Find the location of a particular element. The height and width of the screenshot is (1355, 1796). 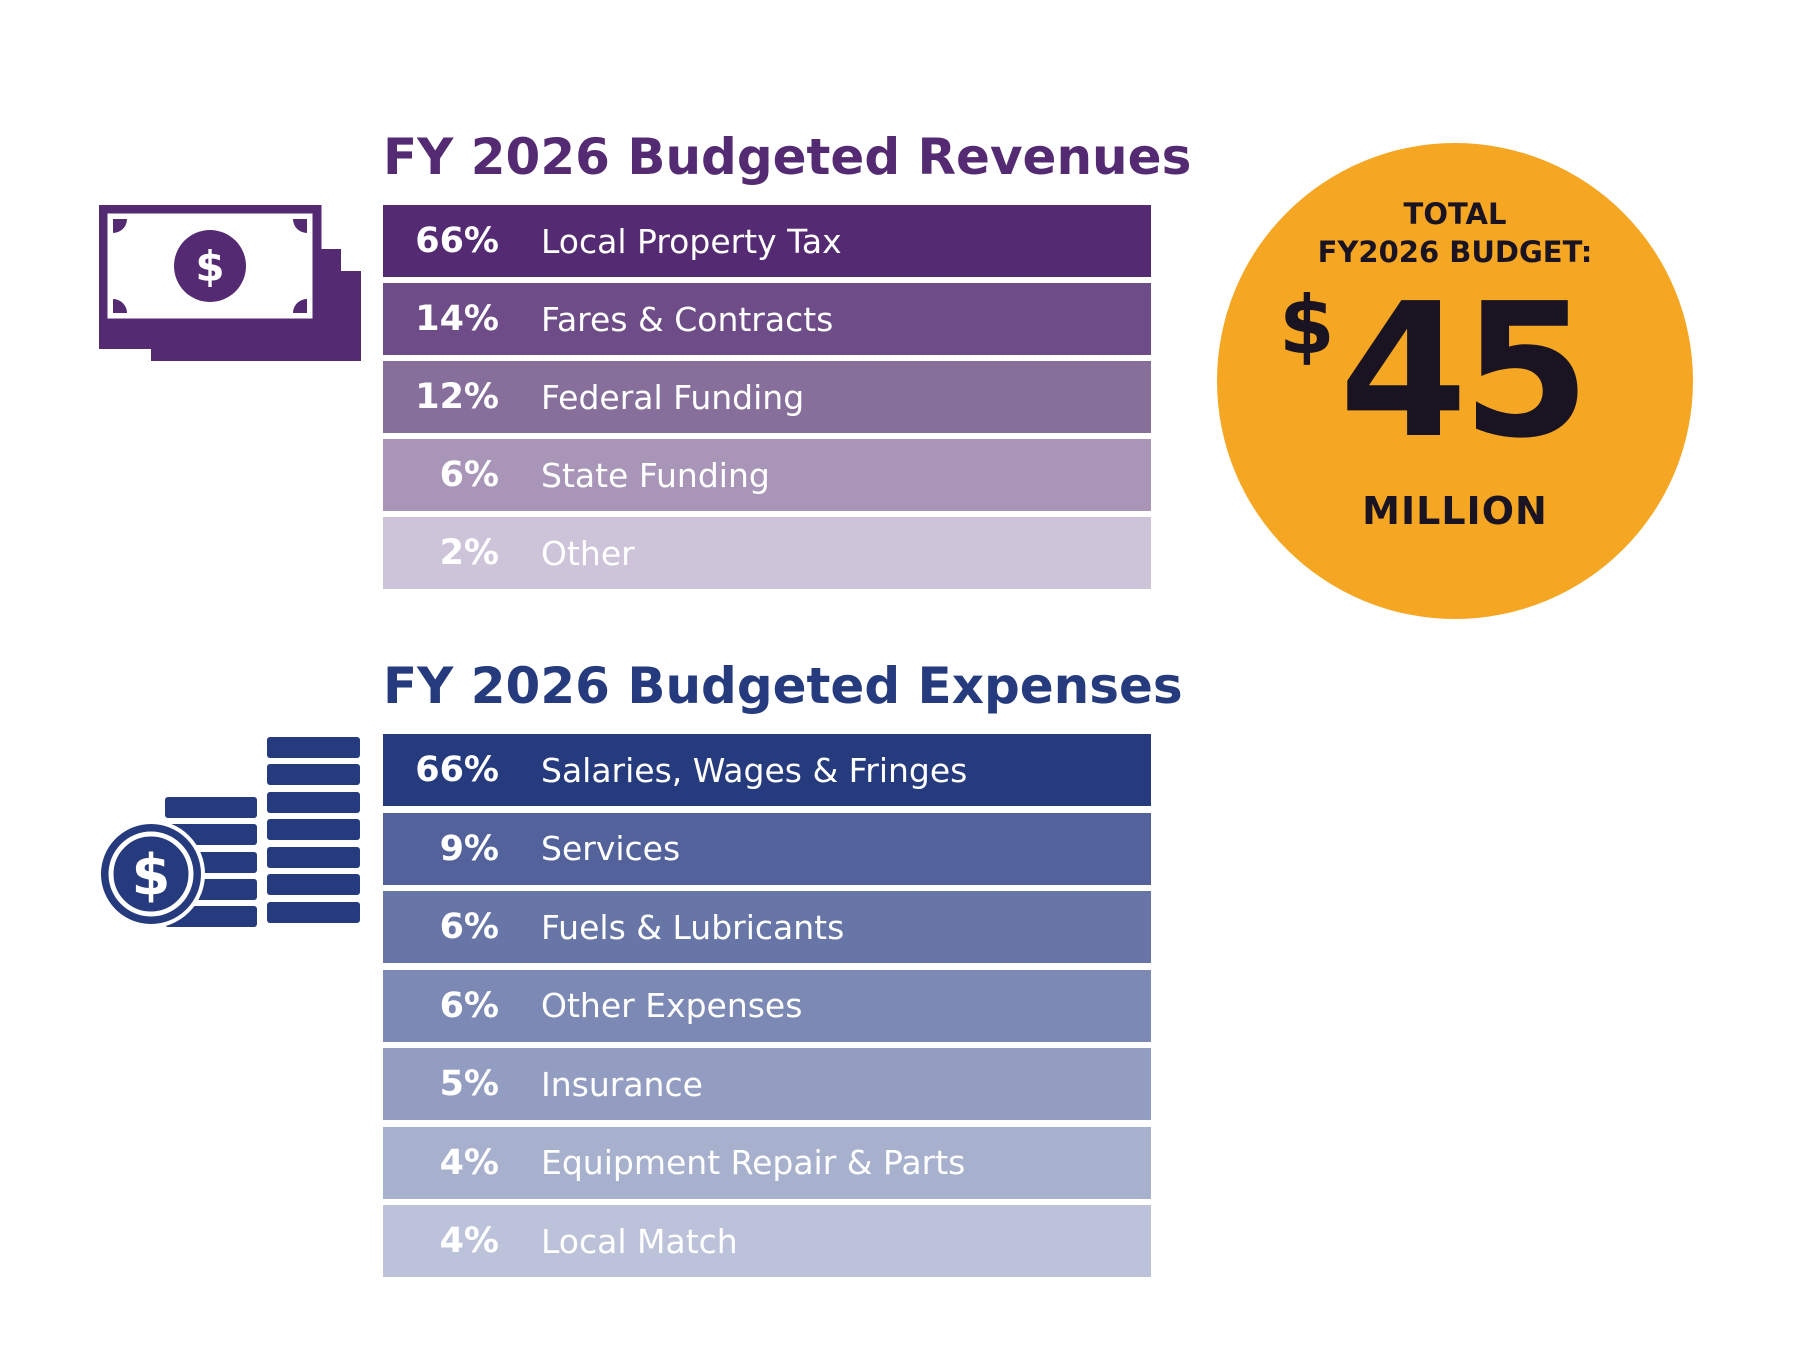

expense-row: 6% Fuels & Lubricants is located at coordinates (767, 927).